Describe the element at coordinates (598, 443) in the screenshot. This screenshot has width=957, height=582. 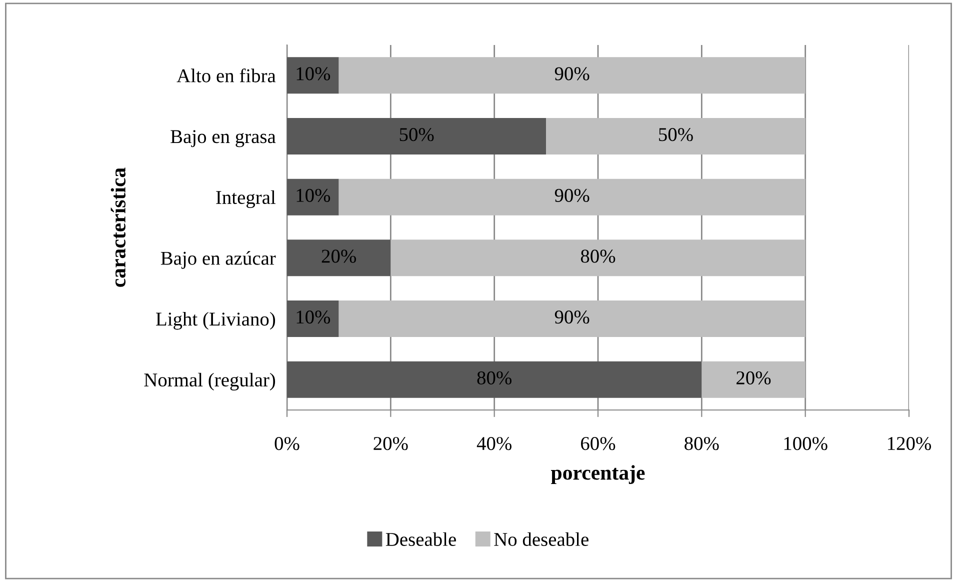
I see `x-tick-label: 60%` at that location.